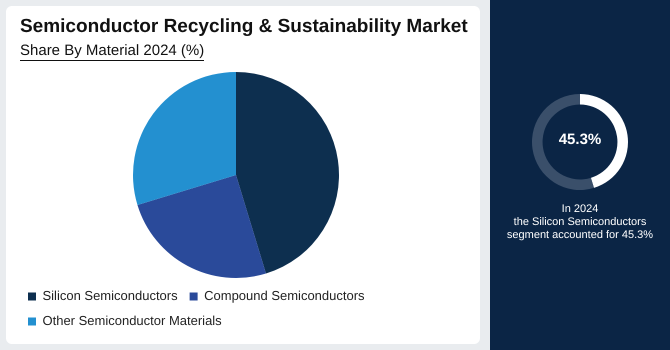  What do you see at coordinates (244, 27) in the screenshot?
I see `chart-title: Semiconductor Recycling & Sustainability Market` at bounding box center [244, 27].